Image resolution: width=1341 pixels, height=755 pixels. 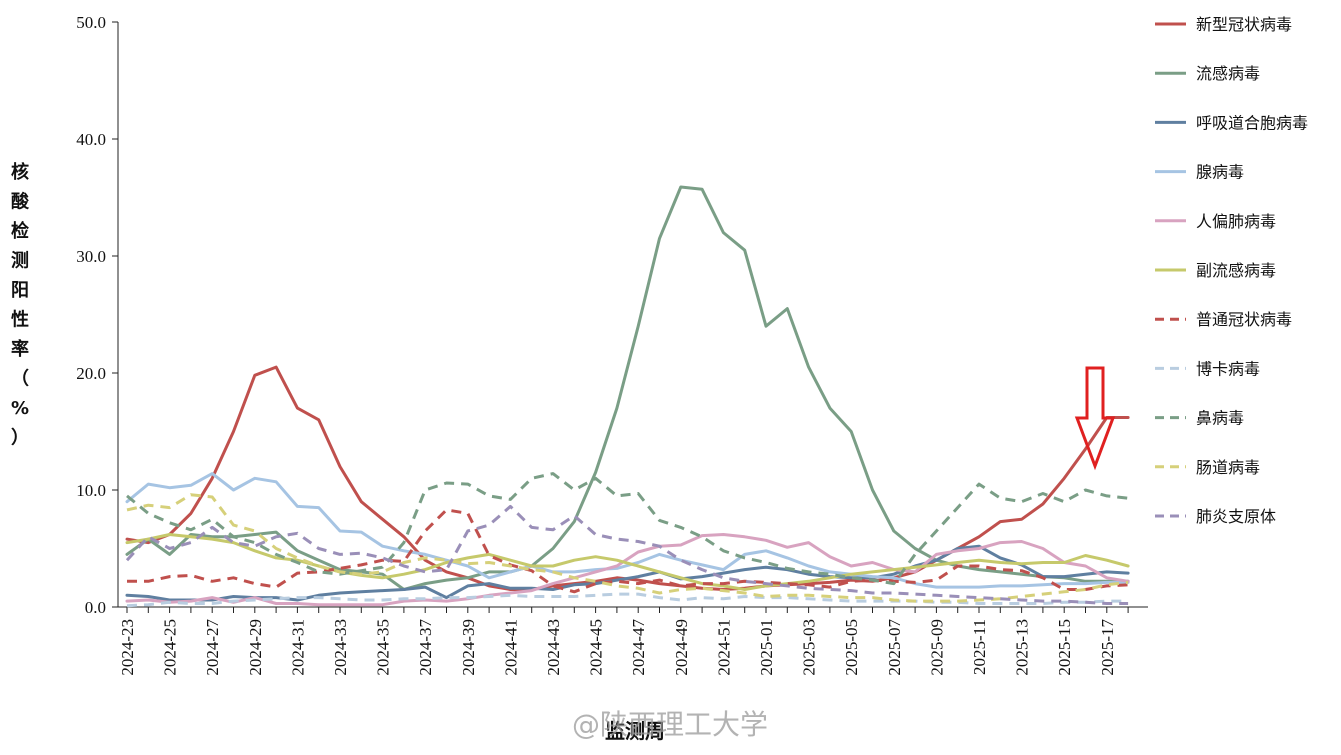 I want to click on legend-label: 流感病毒, so click(x=1228, y=73).